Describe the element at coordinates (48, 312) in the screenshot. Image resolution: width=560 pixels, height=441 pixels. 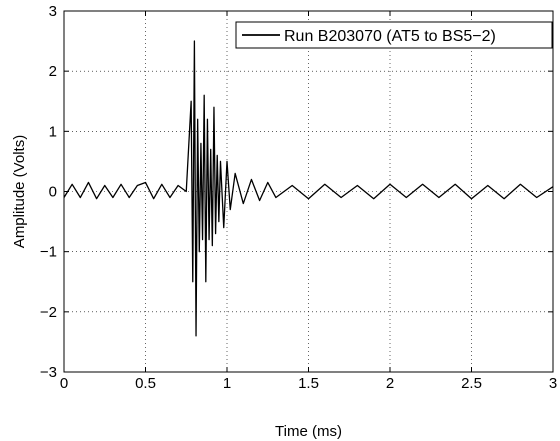
I see `y-tick-label: −2` at that location.